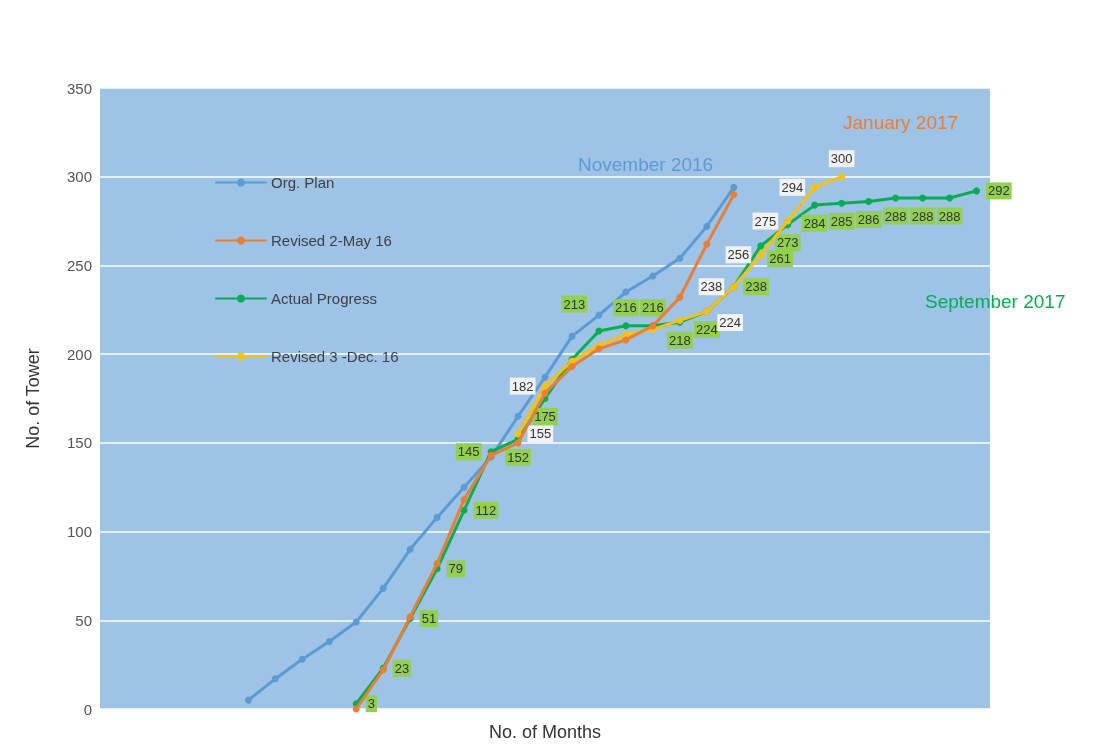 This screenshot has height=746, width=1112. I want to click on y-axis-title: No. of Tower, so click(33, 398).